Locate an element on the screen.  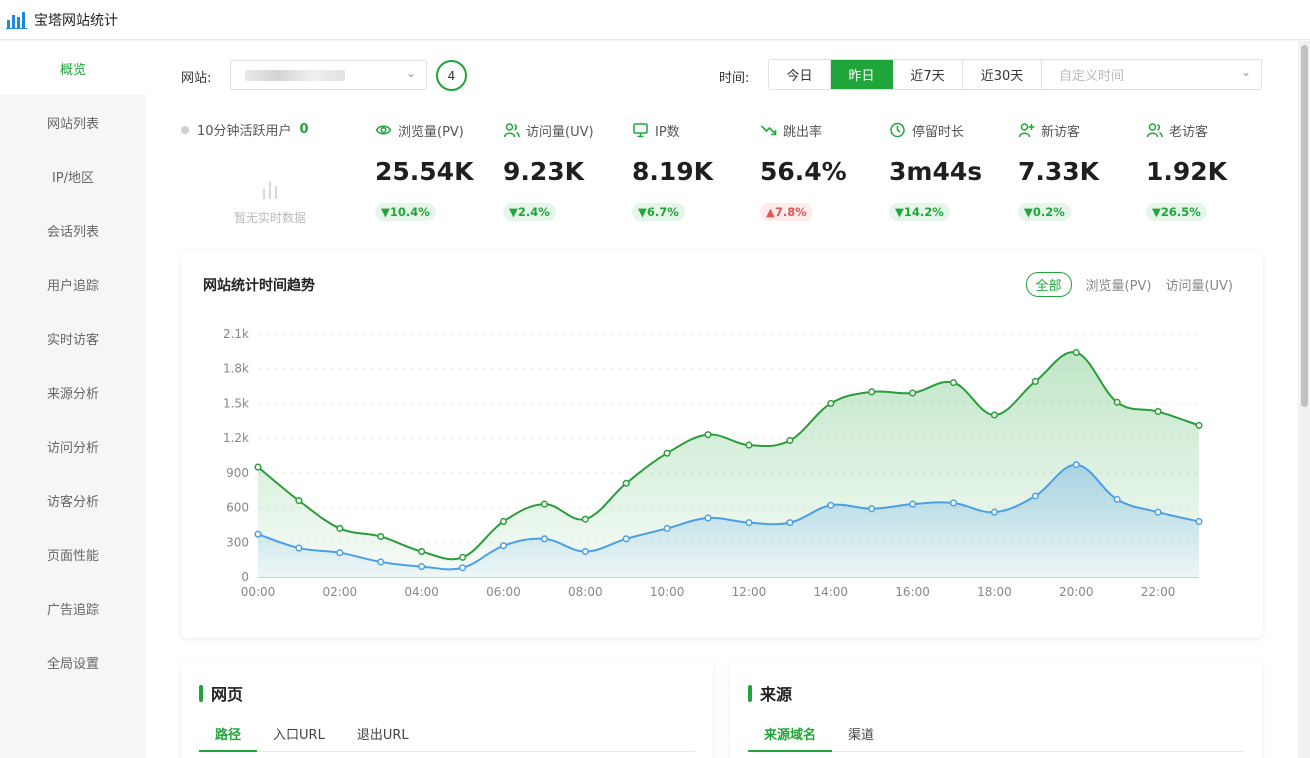
x-tick-label: 22:00 is located at coordinates (1158, 592).